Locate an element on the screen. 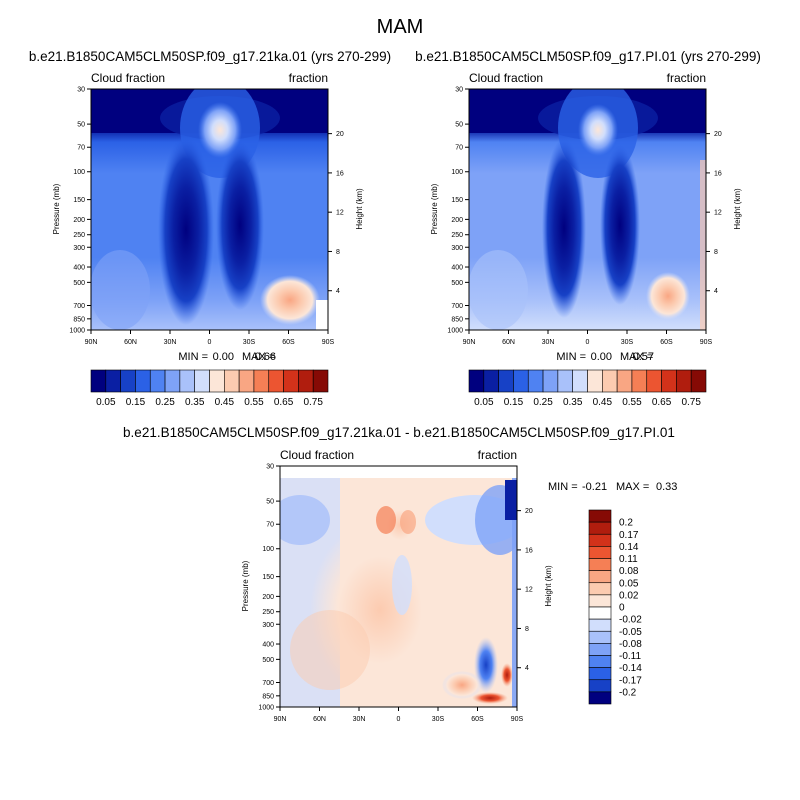 Image resolution: width=800 pixels, height=800 pixels. colorbar-label: -0.11 is located at coordinates (630, 656).